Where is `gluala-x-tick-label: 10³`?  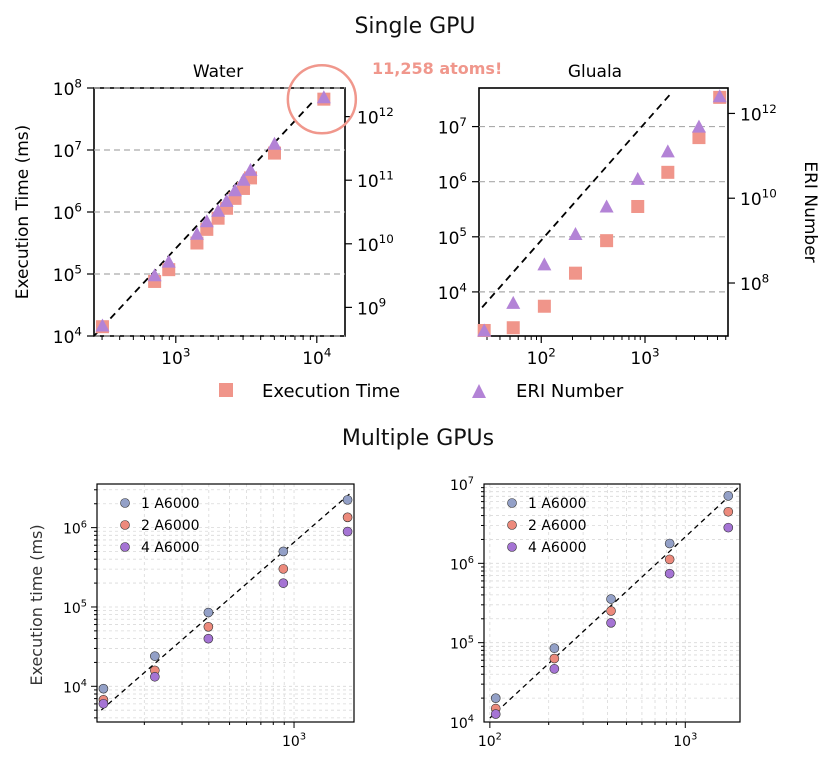
gluala-x-tick-label: 10³ is located at coordinates (644, 357).